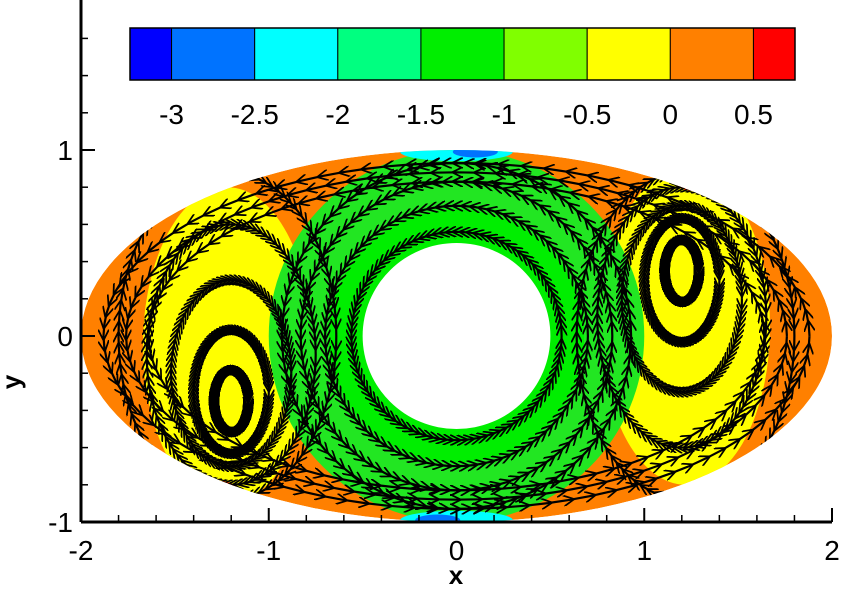 The height and width of the screenshot is (589, 853). Describe the element at coordinates (504, 114) in the screenshot. I see `colorbar-tick-label: -1` at that location.